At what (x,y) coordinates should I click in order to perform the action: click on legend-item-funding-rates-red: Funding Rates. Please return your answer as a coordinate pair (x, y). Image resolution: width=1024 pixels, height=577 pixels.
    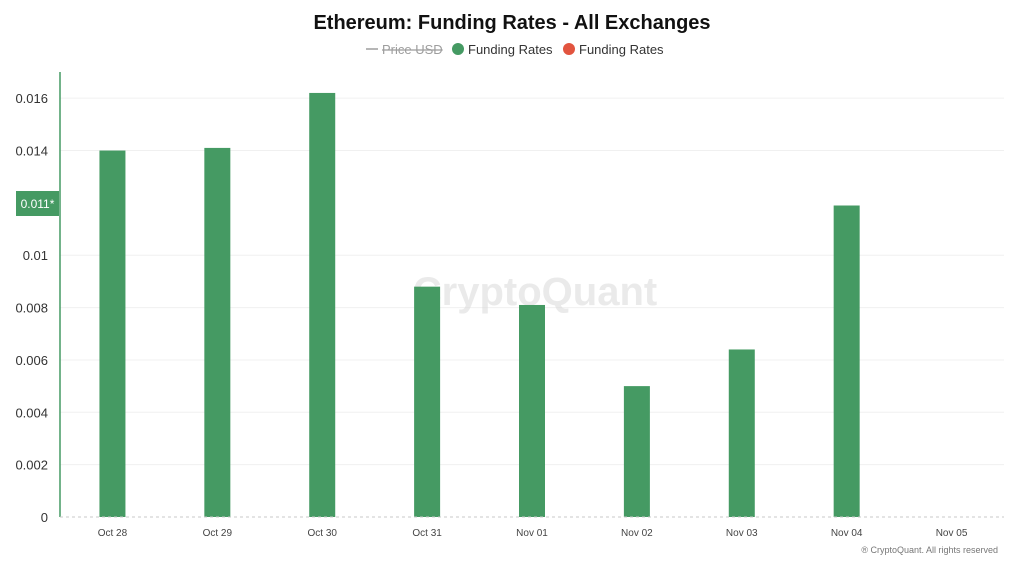
    Looking at the image, I should click on (613, 49).